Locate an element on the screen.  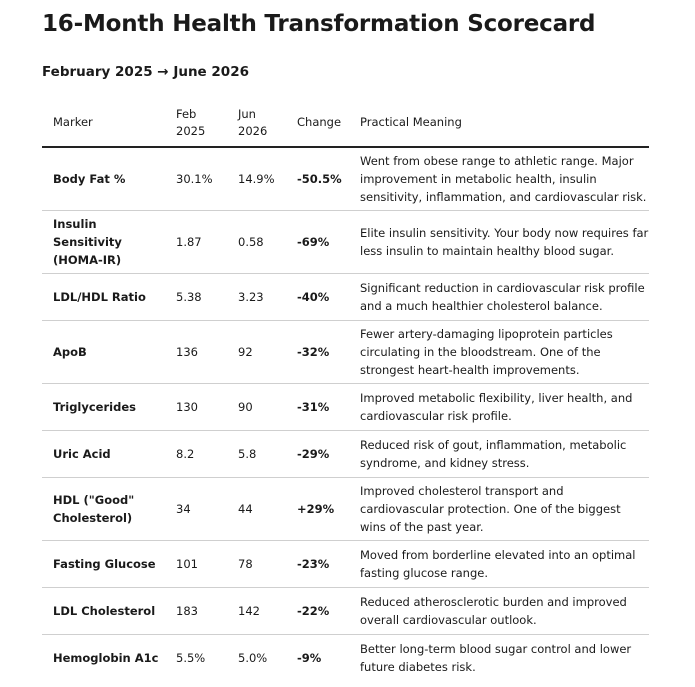
jun-2026-value: 3.23 is located at coordinates (256, 297).